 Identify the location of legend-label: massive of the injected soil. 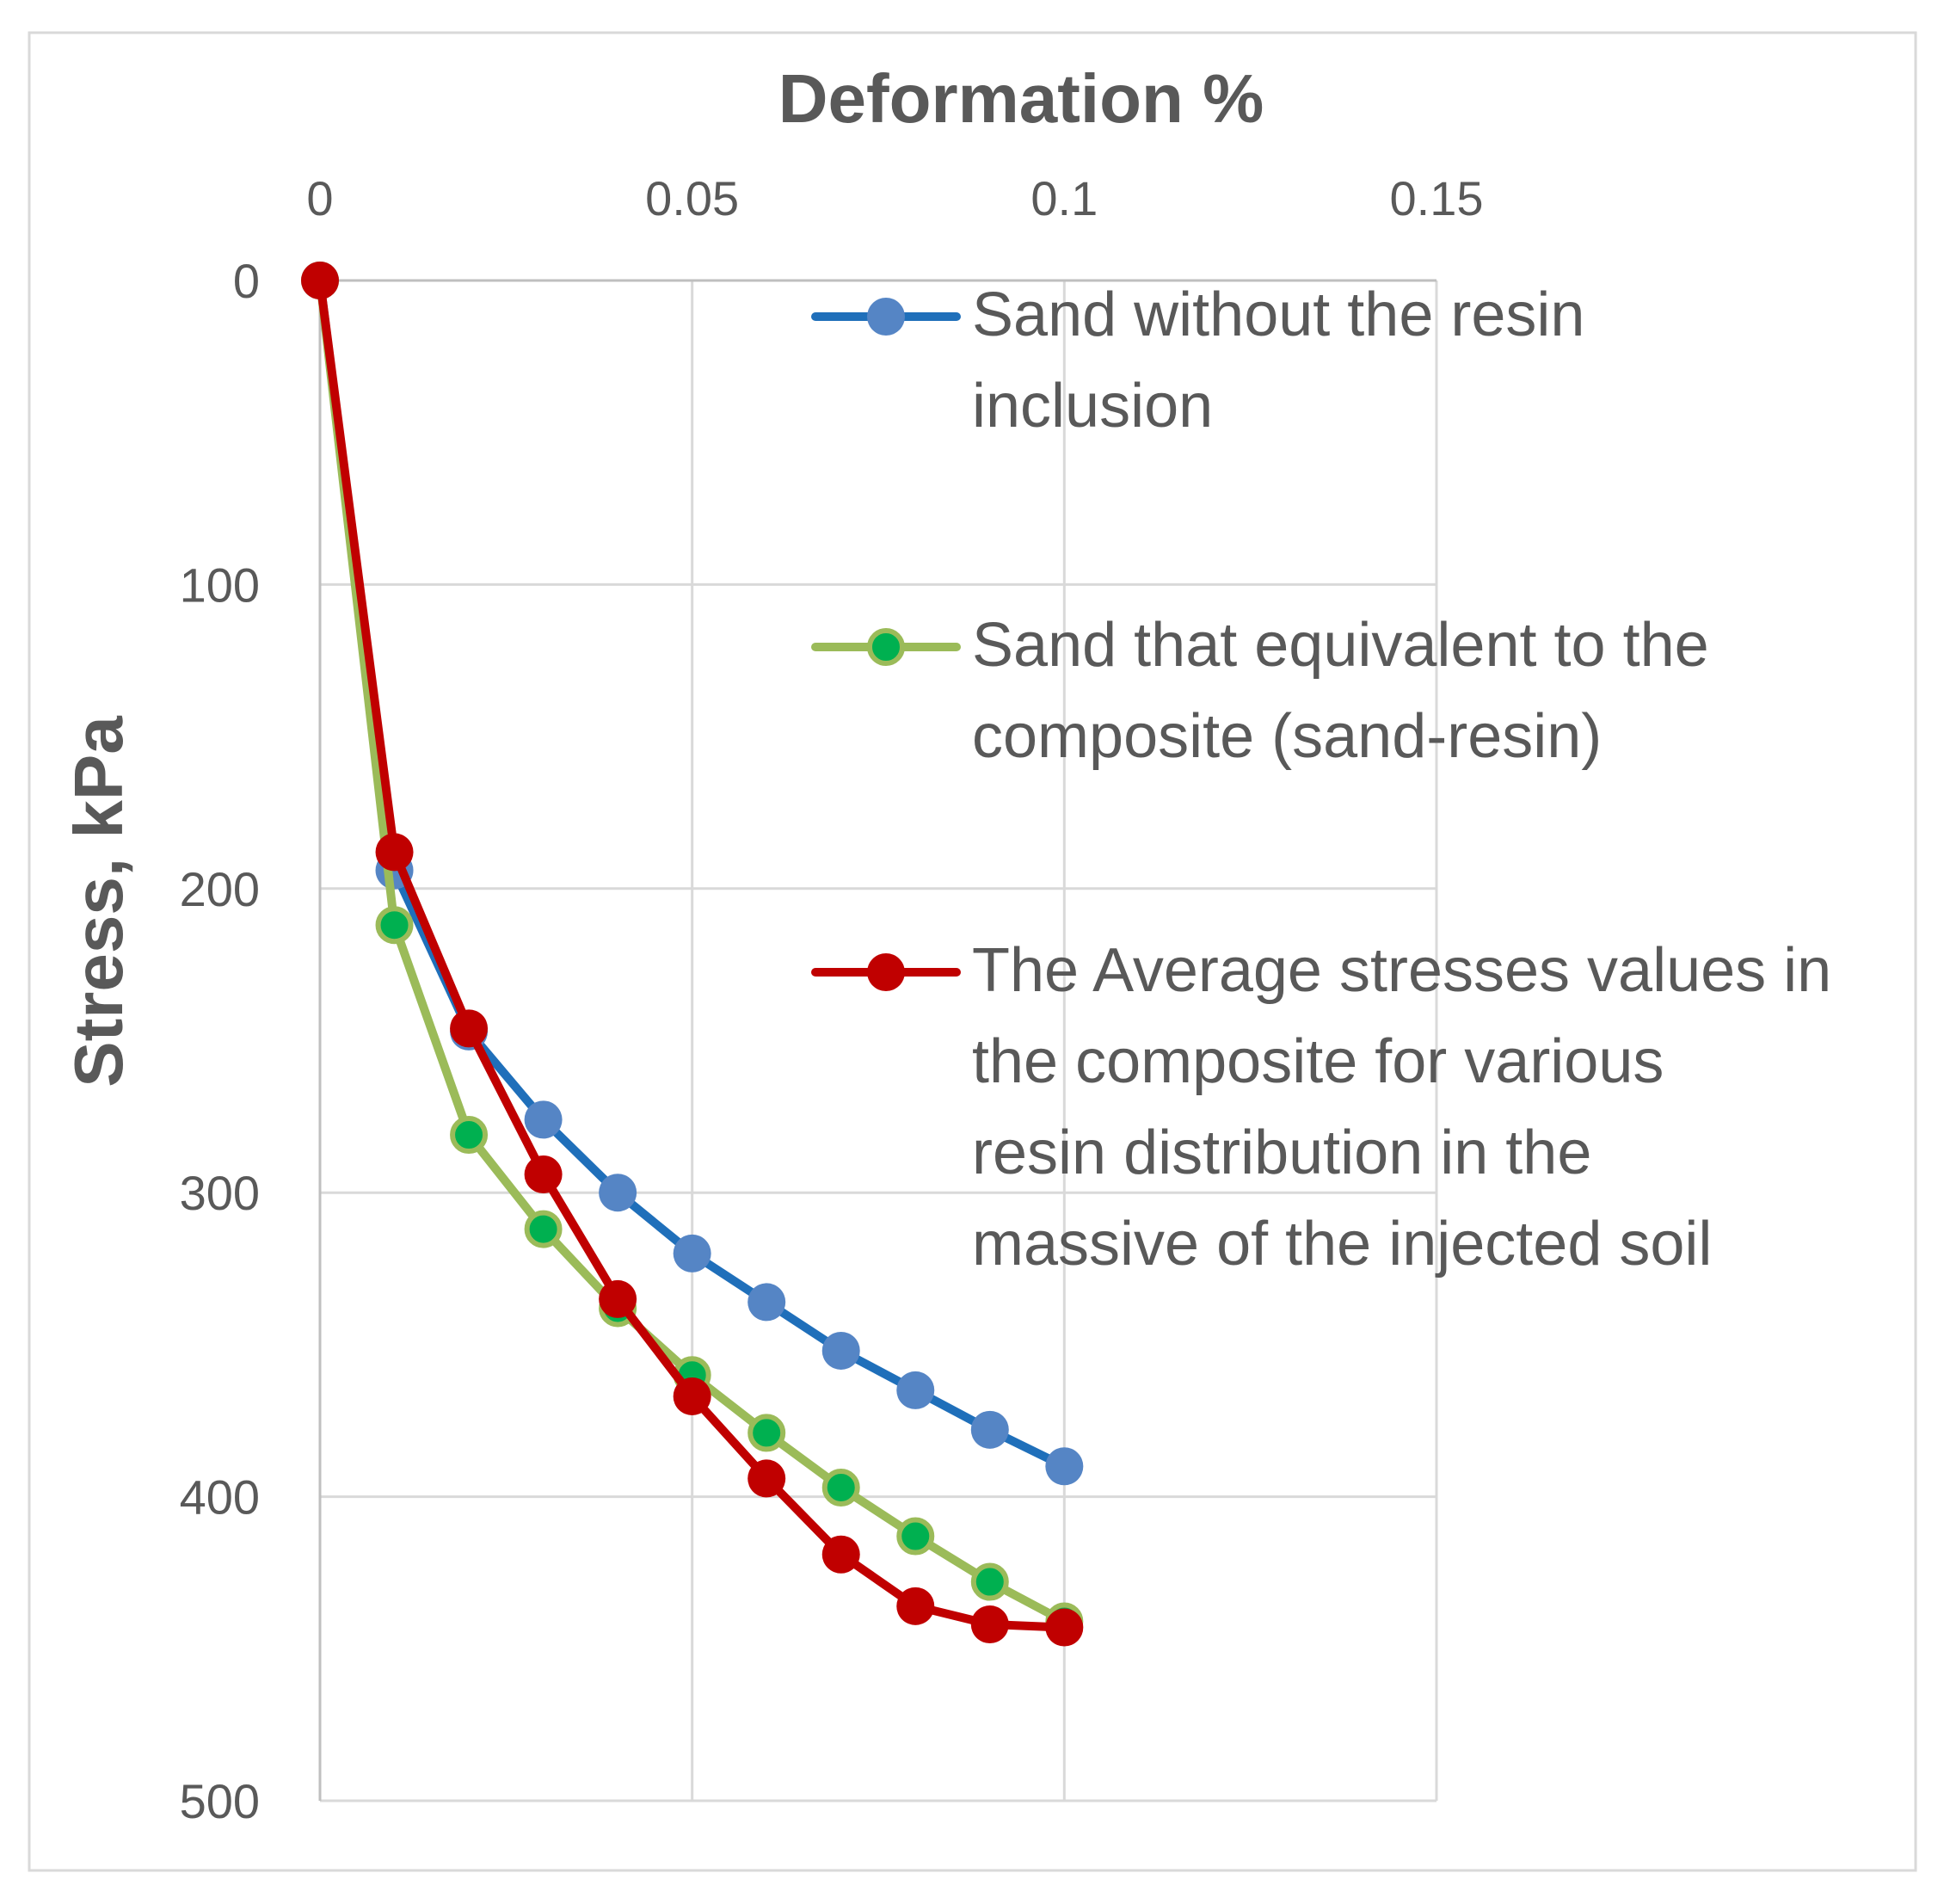
(1342, 1245).